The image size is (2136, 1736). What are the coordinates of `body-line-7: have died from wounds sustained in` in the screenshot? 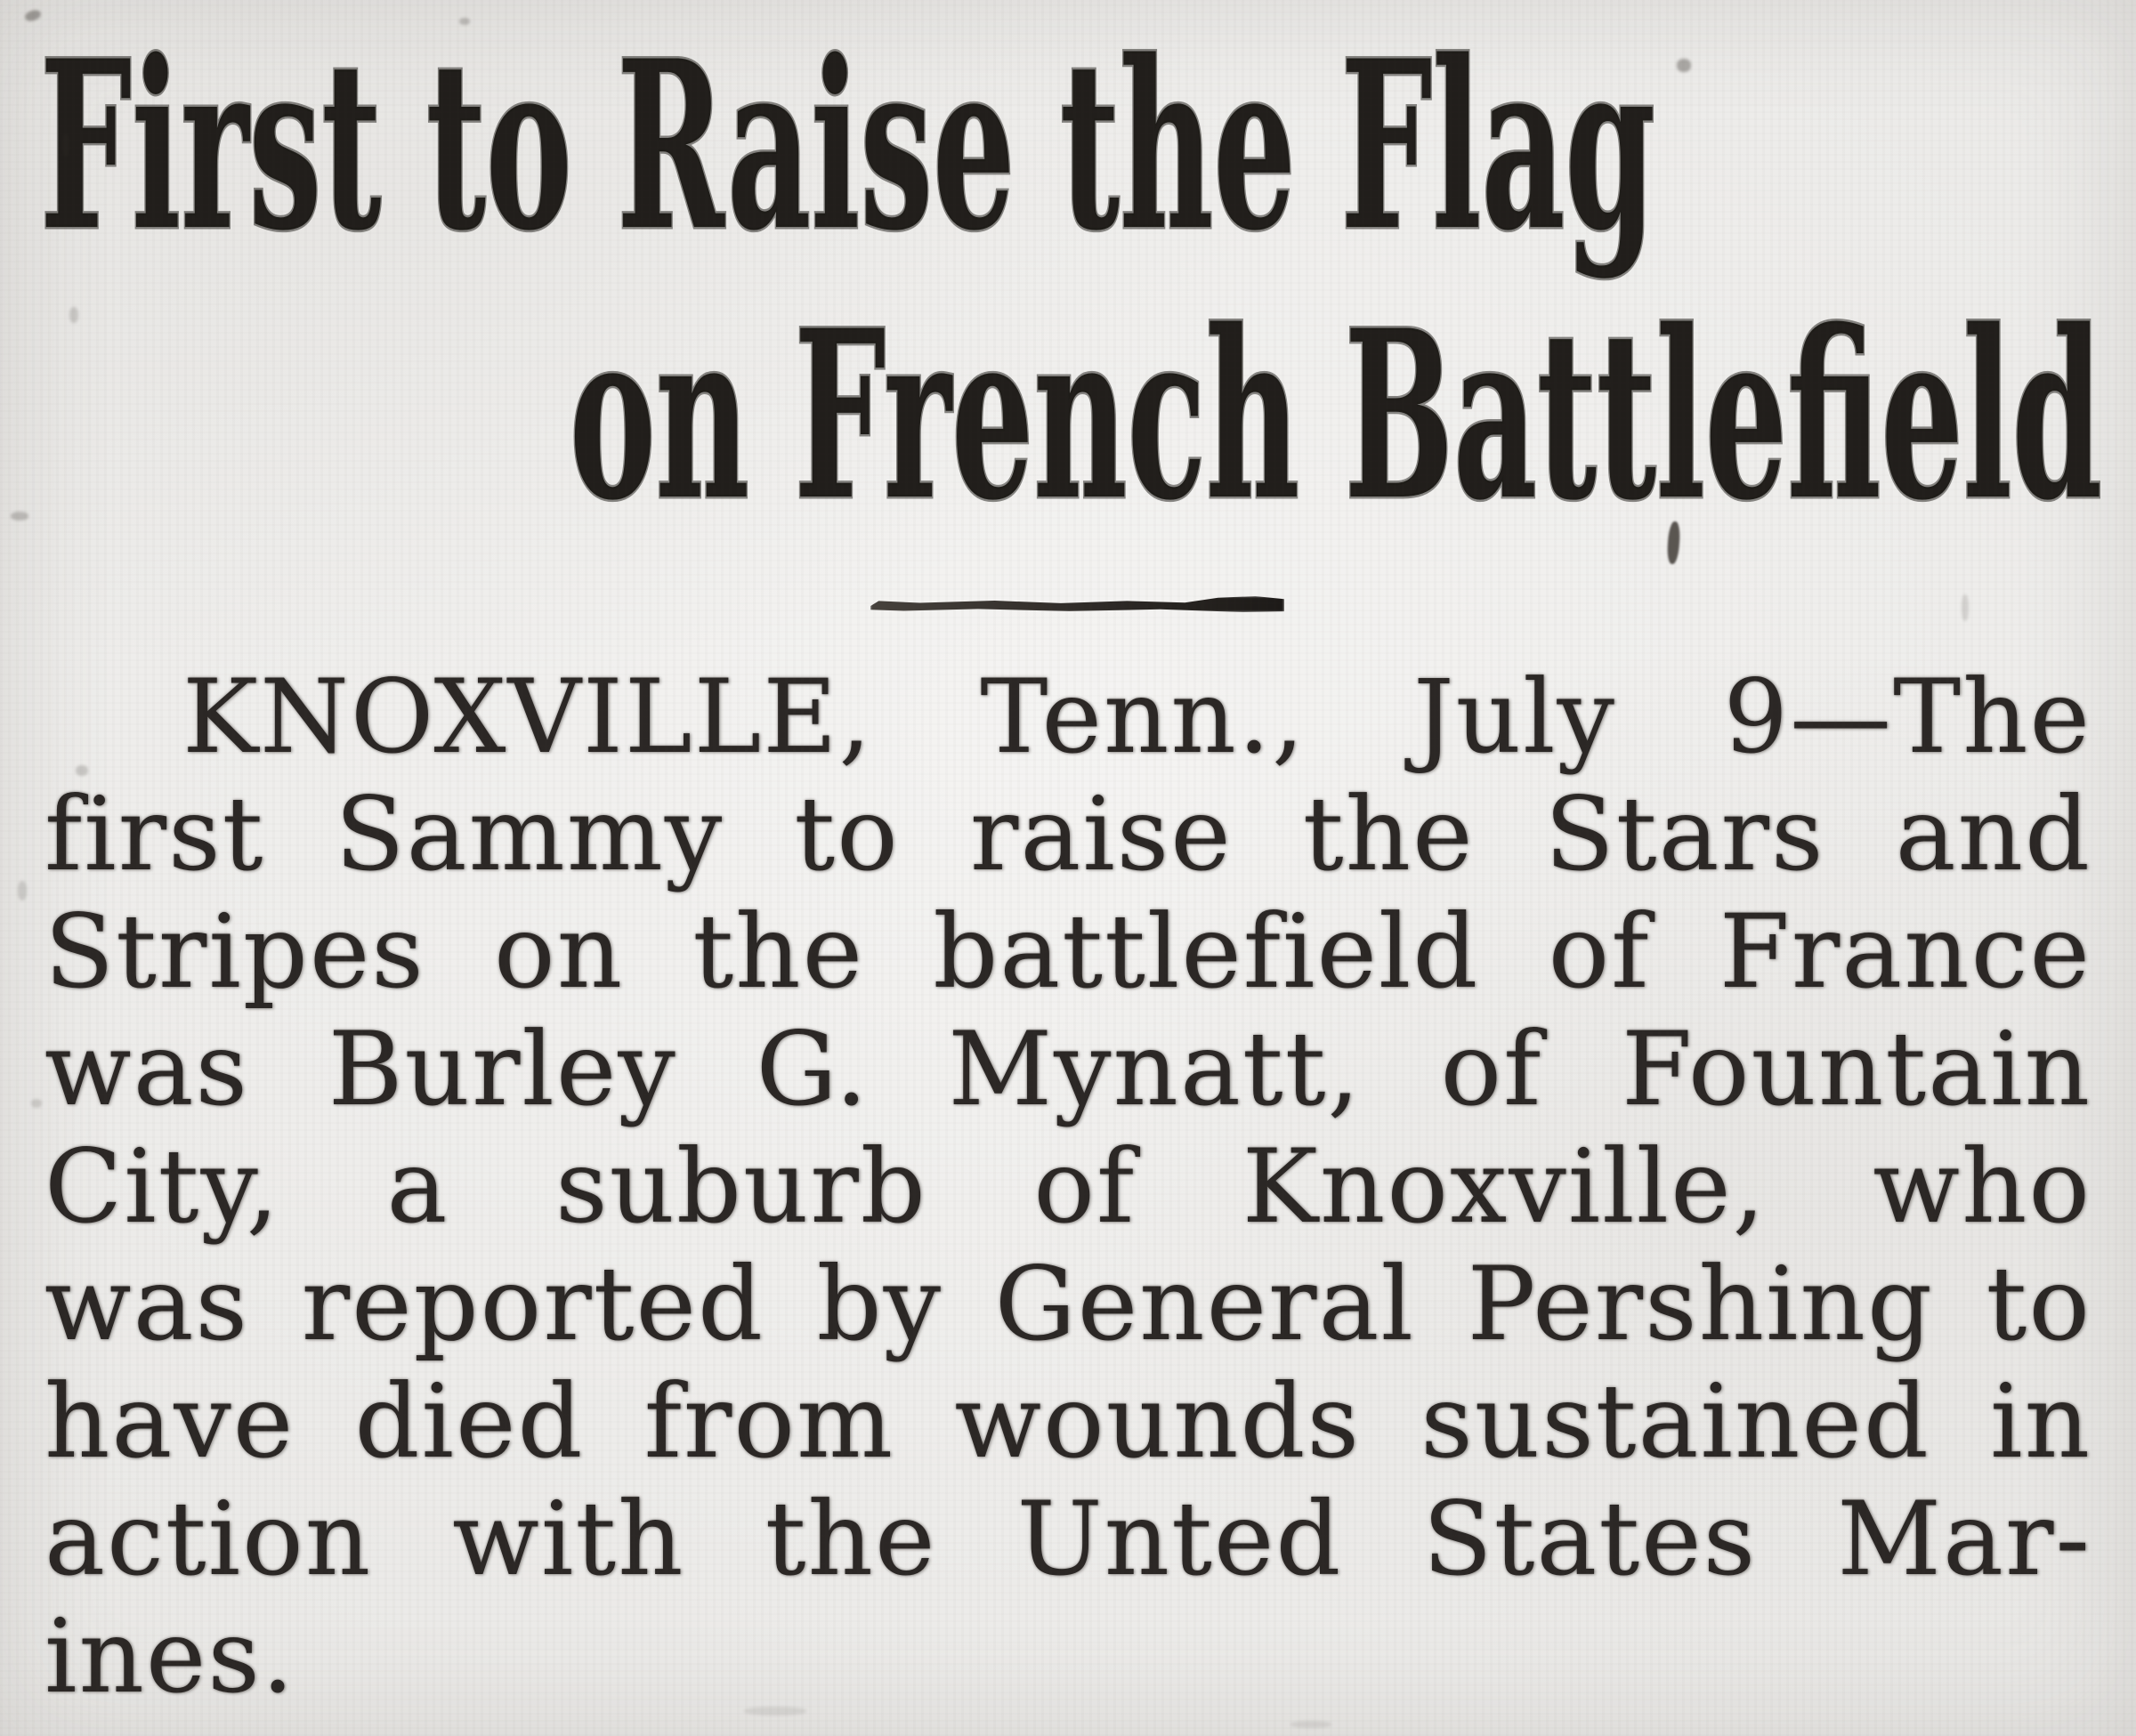 It's located at (1068, 1421).